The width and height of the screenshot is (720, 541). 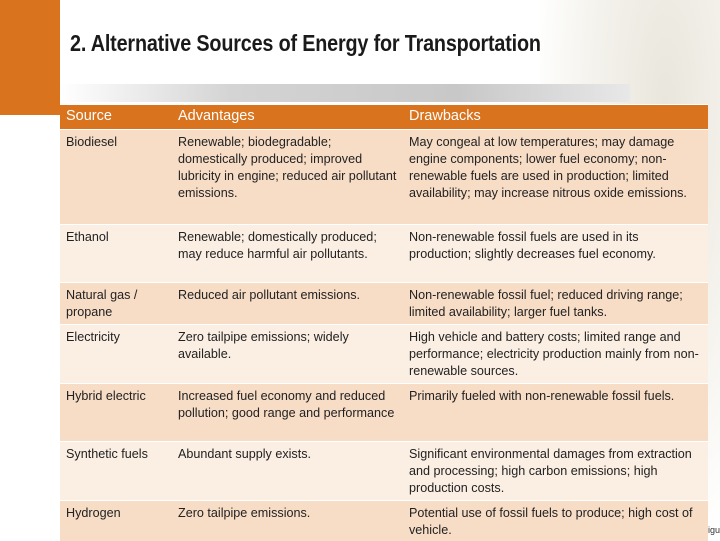 What do you see at coordinates (555, 117) in the screenshot?
I see `table-cell: Drawbacks` at bounding box center [555, 117].